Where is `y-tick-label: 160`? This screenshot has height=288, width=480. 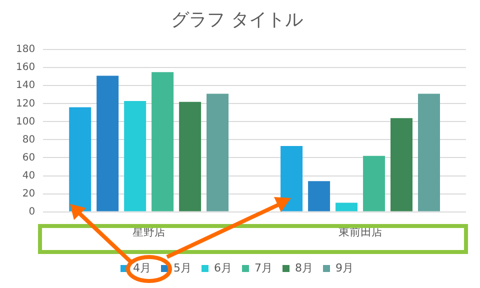
y-tick-label: 160 is located at coordinates (26, 68).